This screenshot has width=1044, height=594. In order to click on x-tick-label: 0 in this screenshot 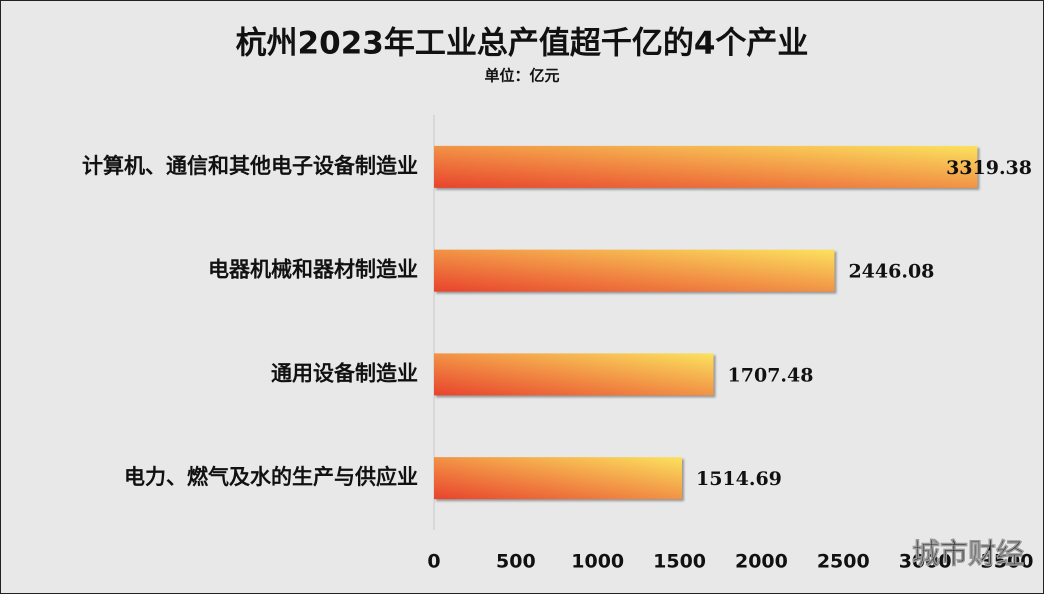, I will do `click(433, 562)`.